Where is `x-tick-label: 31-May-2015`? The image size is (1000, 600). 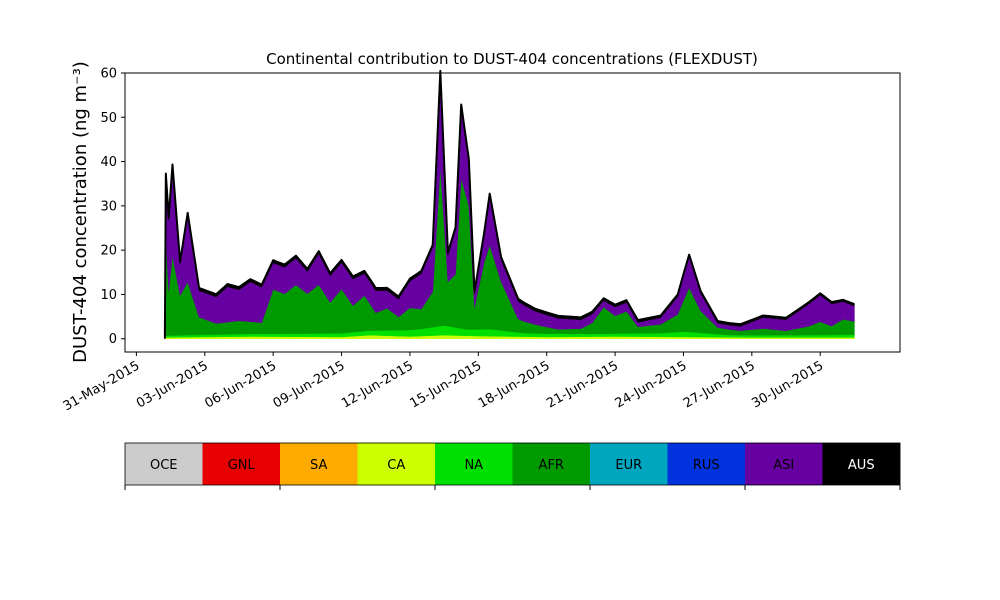 x-tick-label: 31-May-2015 is located at coordinates (102, 386).